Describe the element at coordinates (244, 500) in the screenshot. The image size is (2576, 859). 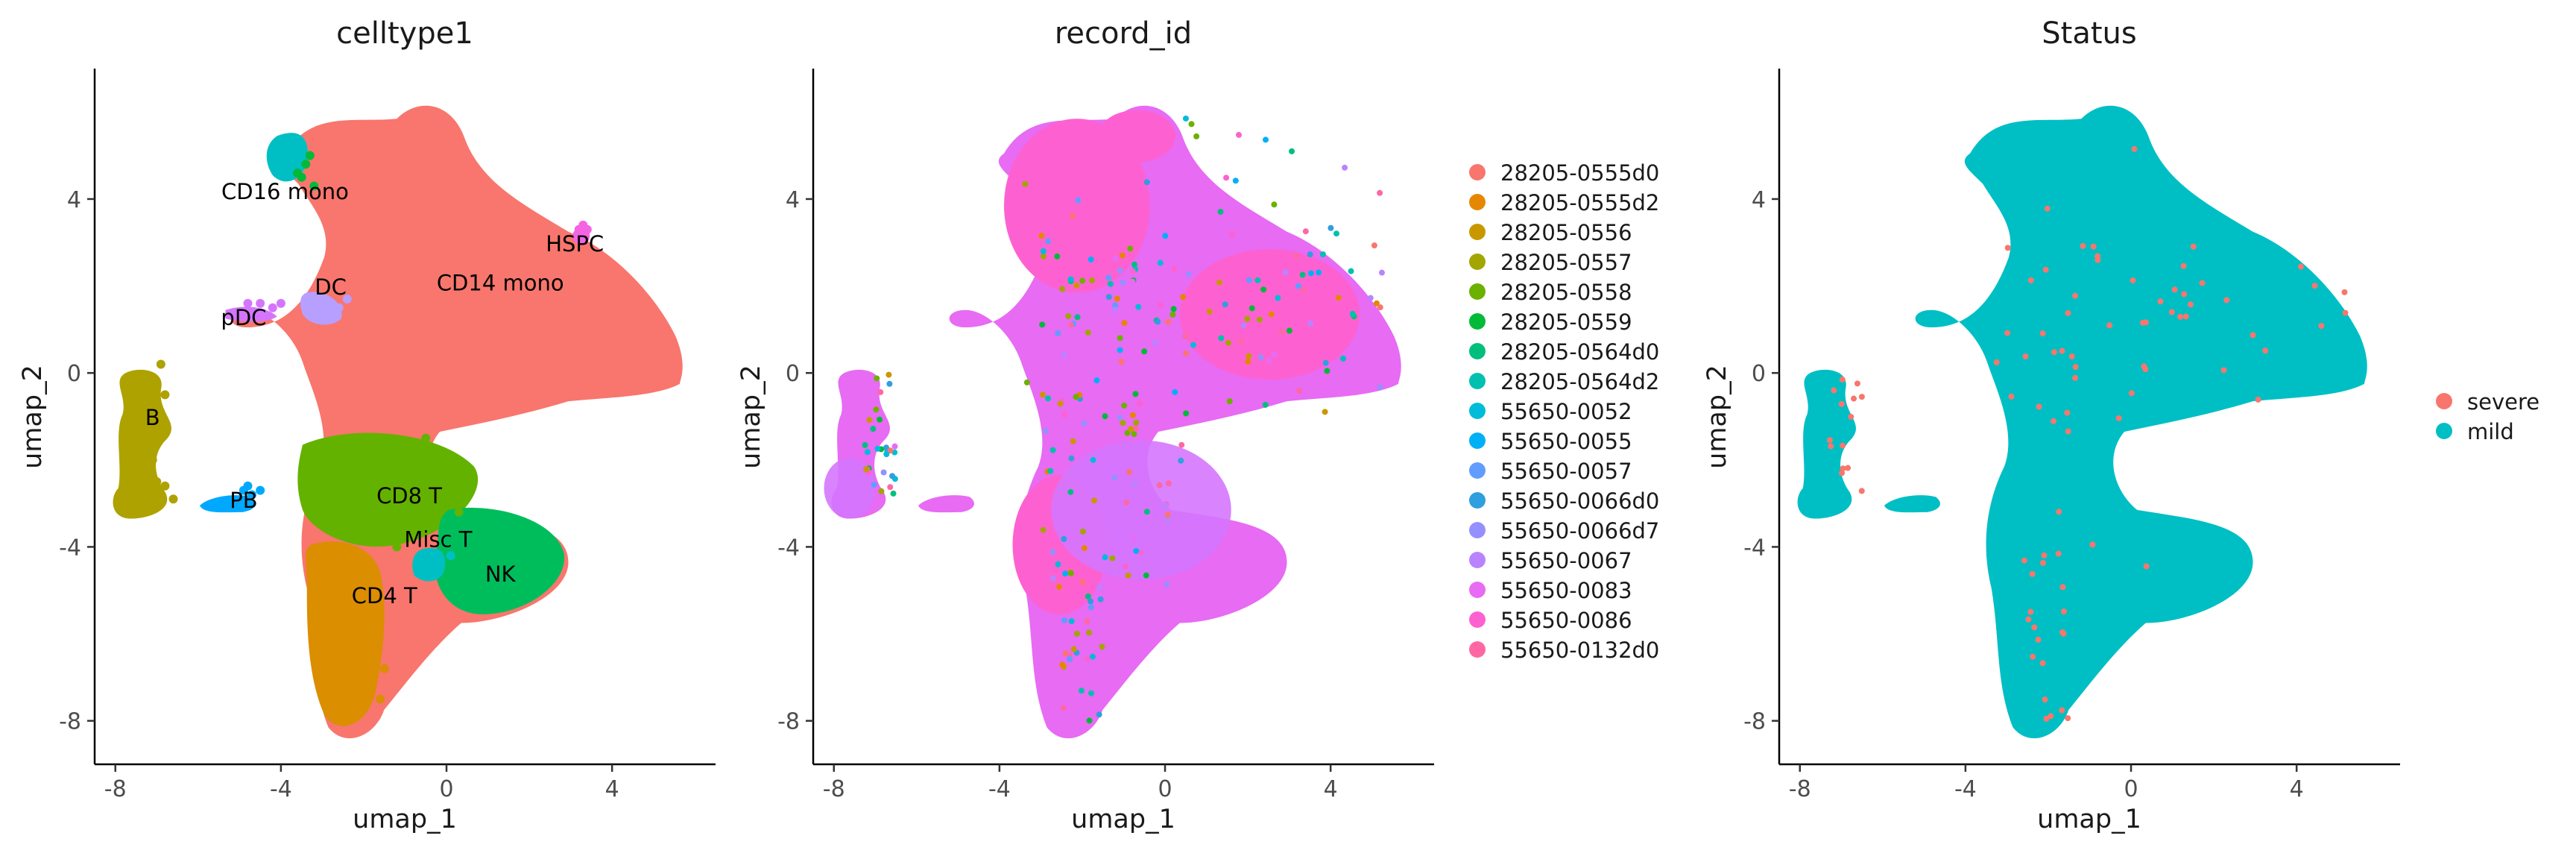
I see `cluster-label: PB` at that location.